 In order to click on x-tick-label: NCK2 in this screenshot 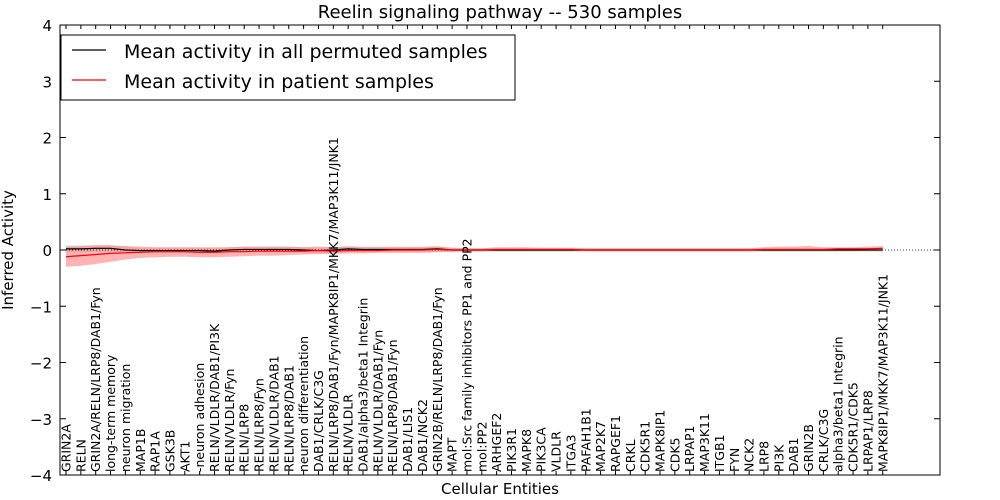, I will do `click(749, 455)`.